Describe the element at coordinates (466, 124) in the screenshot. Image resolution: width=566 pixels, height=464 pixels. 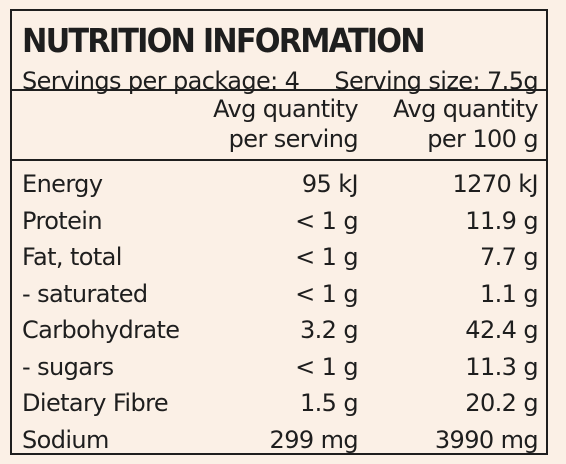
I see `column-header-per-100g: Avg quantity per 100 g` at that location.